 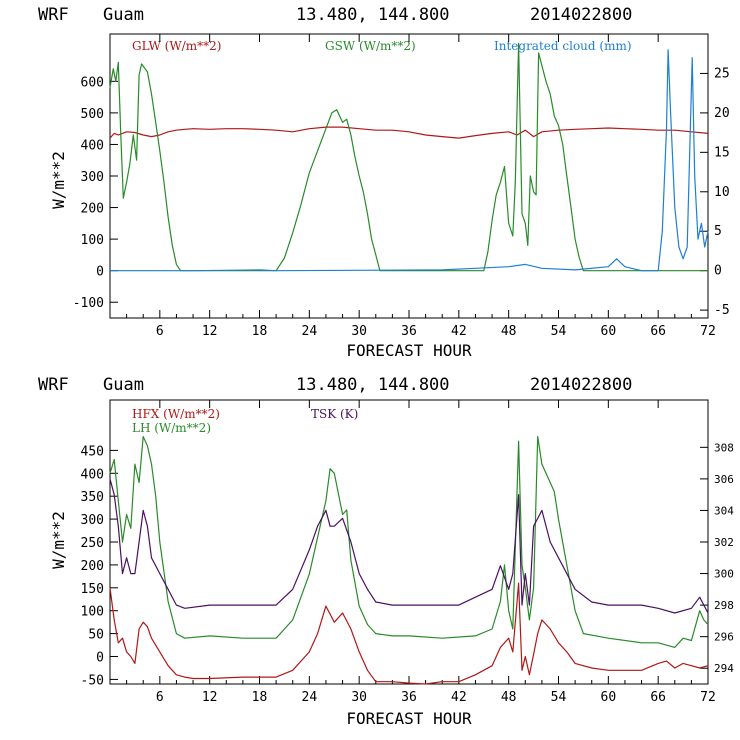 What do you see at coordinates (176, 414) in the screenshot?
I see `legend-hfx: HFX (W/m**2)` at bounding box center [176, 414].